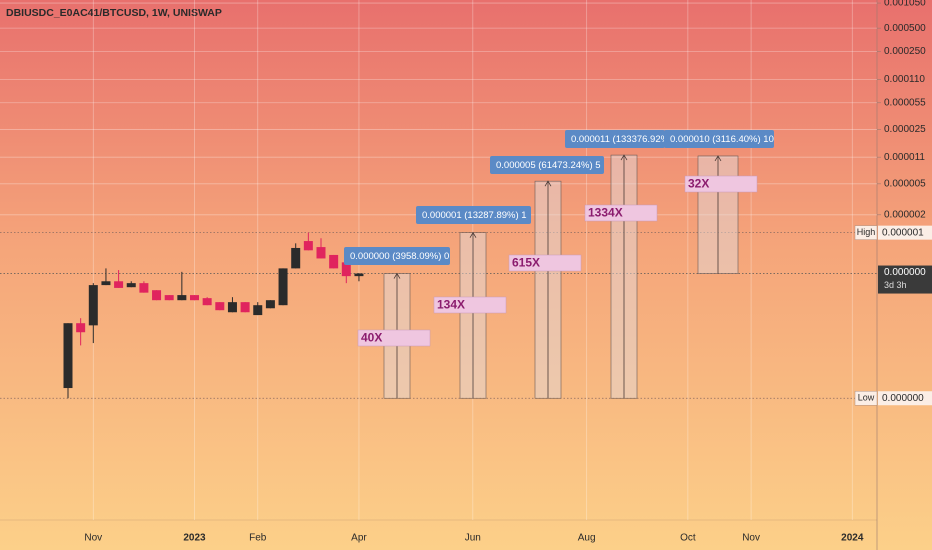  Describe the element at coordinates (258, 538) in the screenshot. I see `x-tick-label: Feb` at that location.